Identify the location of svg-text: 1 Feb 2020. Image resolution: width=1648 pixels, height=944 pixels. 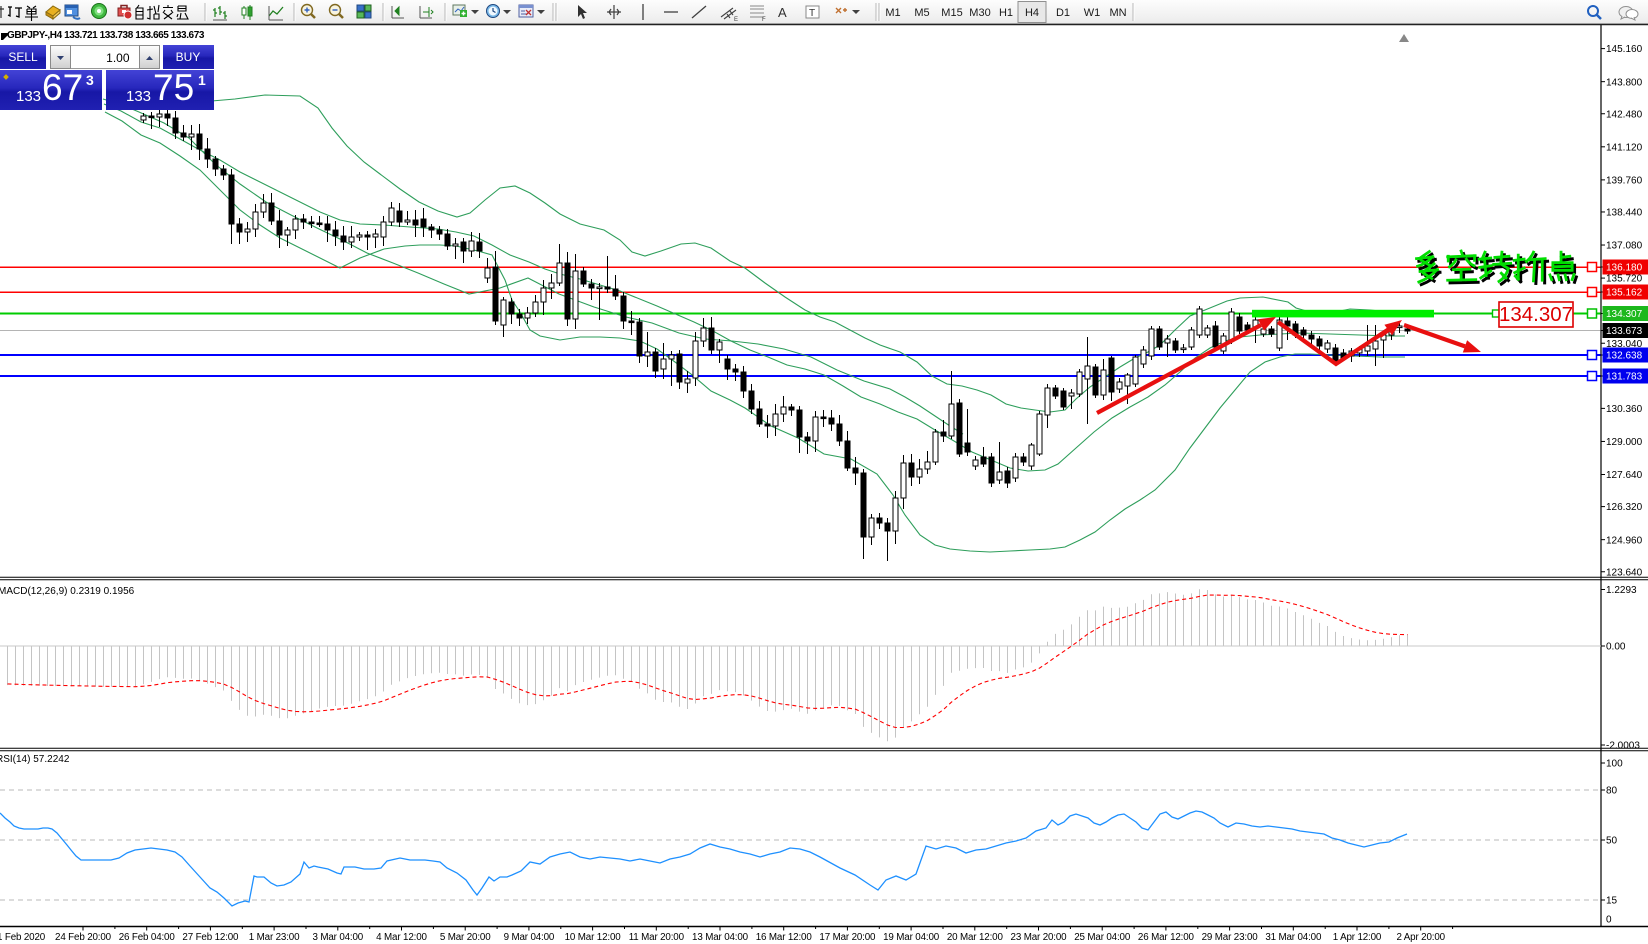
(23, 937).